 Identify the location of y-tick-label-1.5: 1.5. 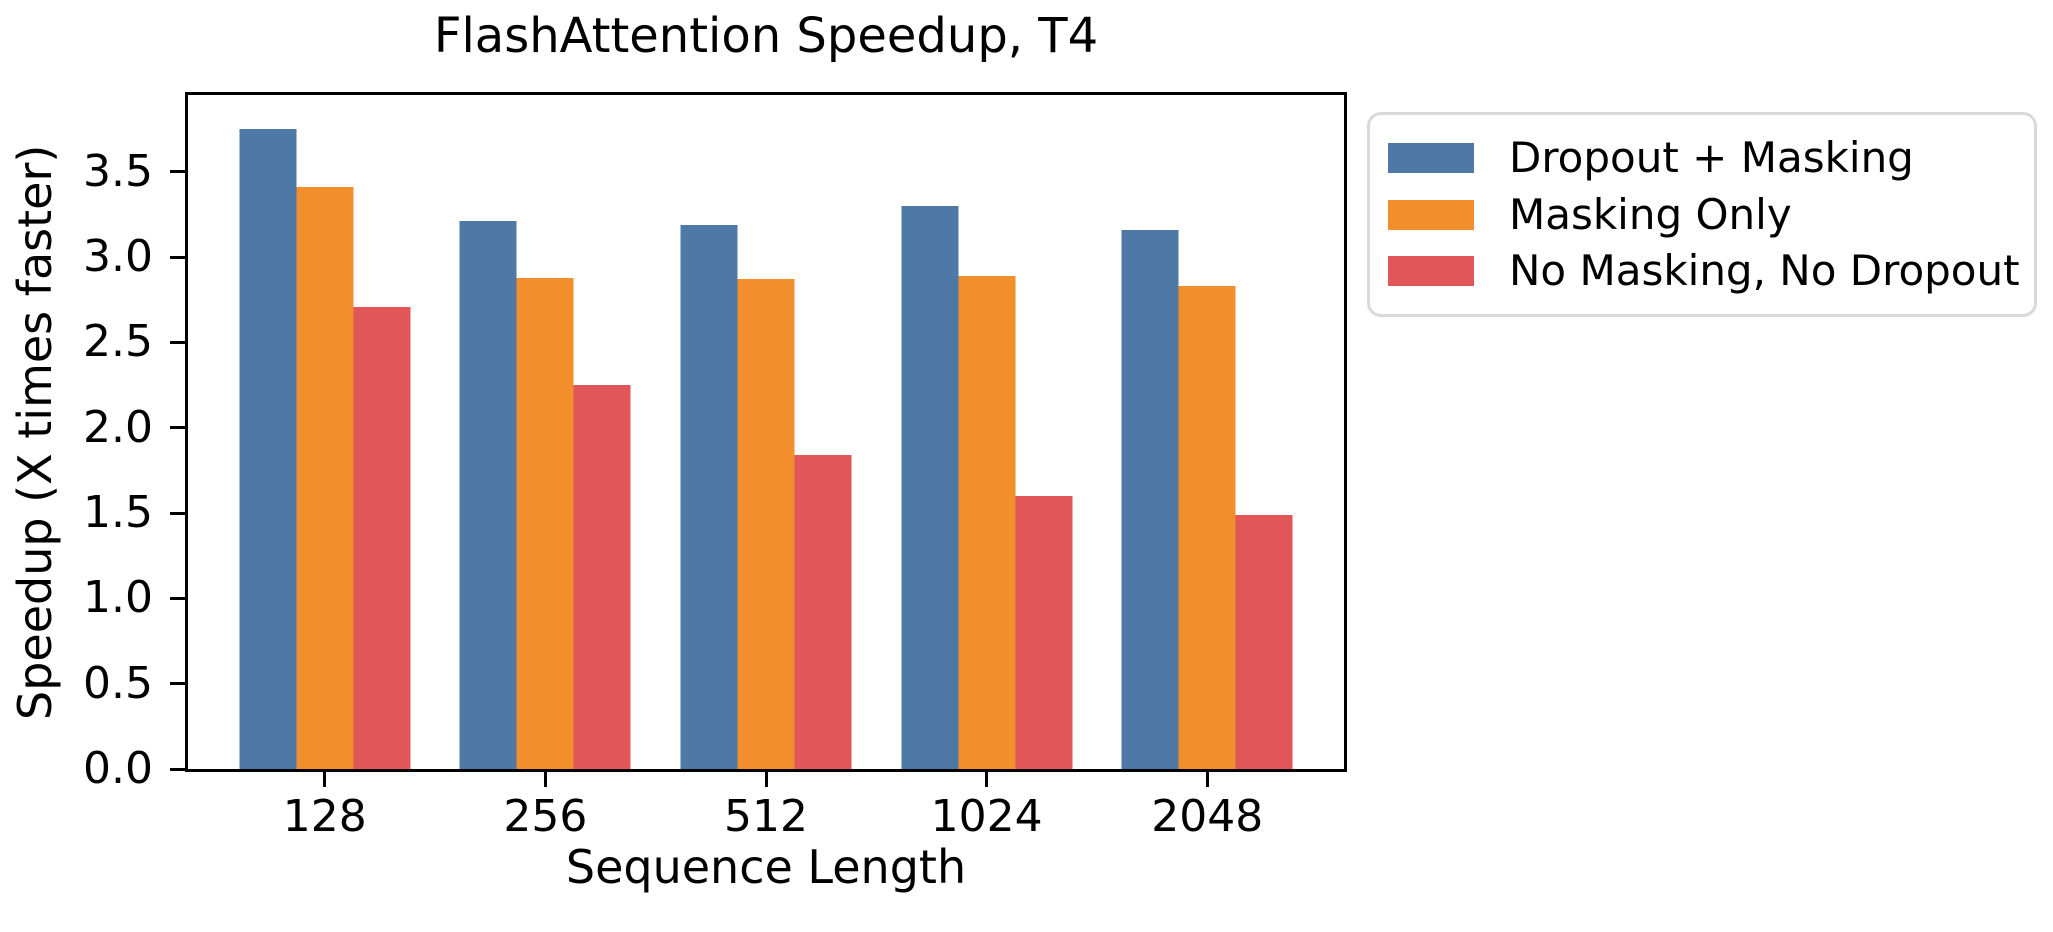
(118, 513).